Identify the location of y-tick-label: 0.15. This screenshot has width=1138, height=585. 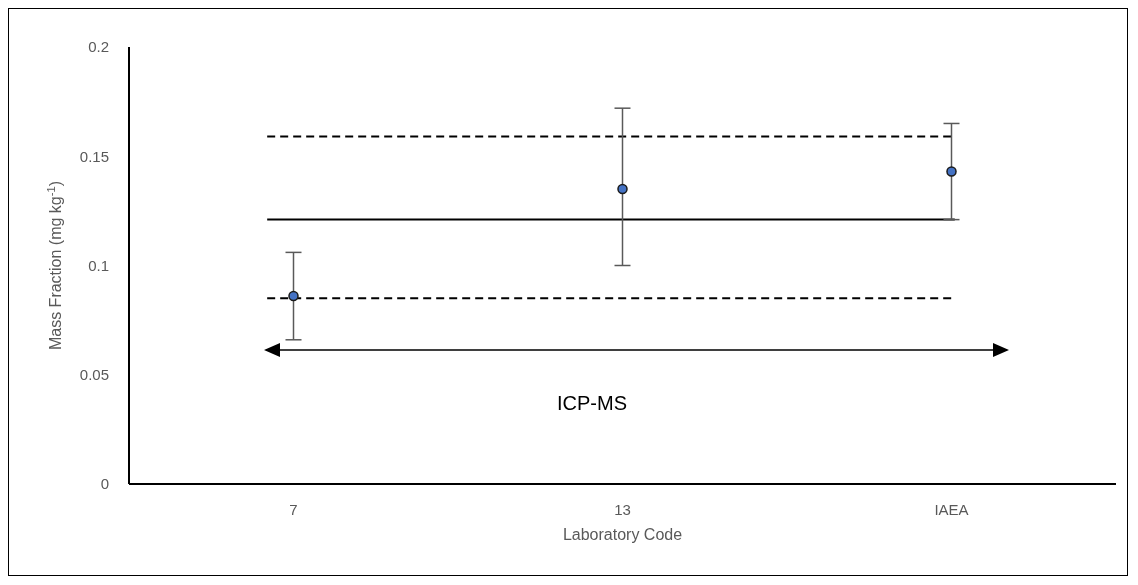
(94, 156).